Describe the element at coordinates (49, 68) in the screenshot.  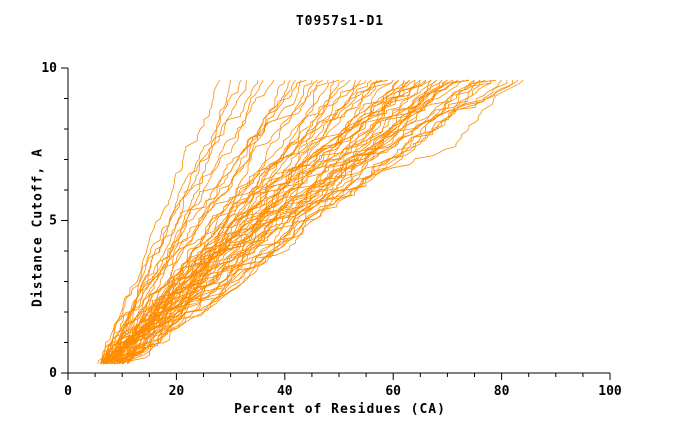
I see `svg-text: 10` at that location.